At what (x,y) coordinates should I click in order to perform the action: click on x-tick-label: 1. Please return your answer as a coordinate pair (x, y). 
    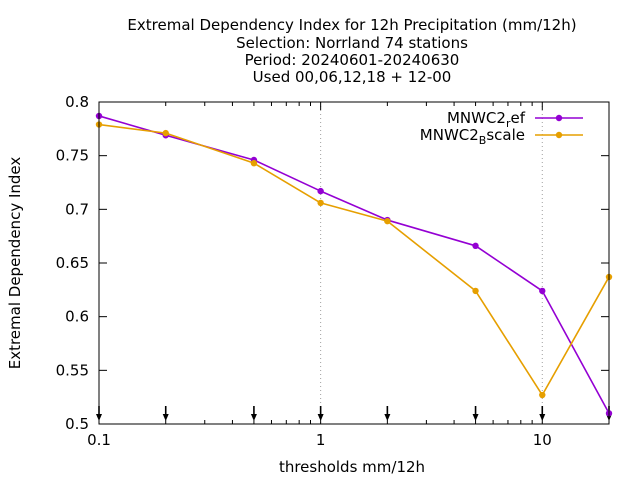
    Looking at the image, I should click on (321, 440).